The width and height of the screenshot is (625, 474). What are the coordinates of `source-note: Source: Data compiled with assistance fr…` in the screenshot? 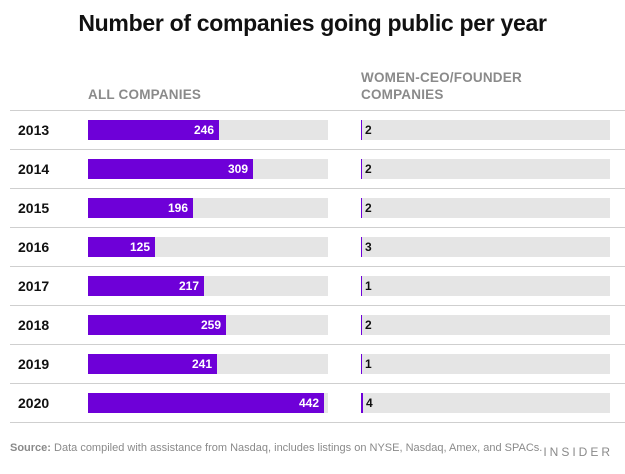 It's located at (280, 448).